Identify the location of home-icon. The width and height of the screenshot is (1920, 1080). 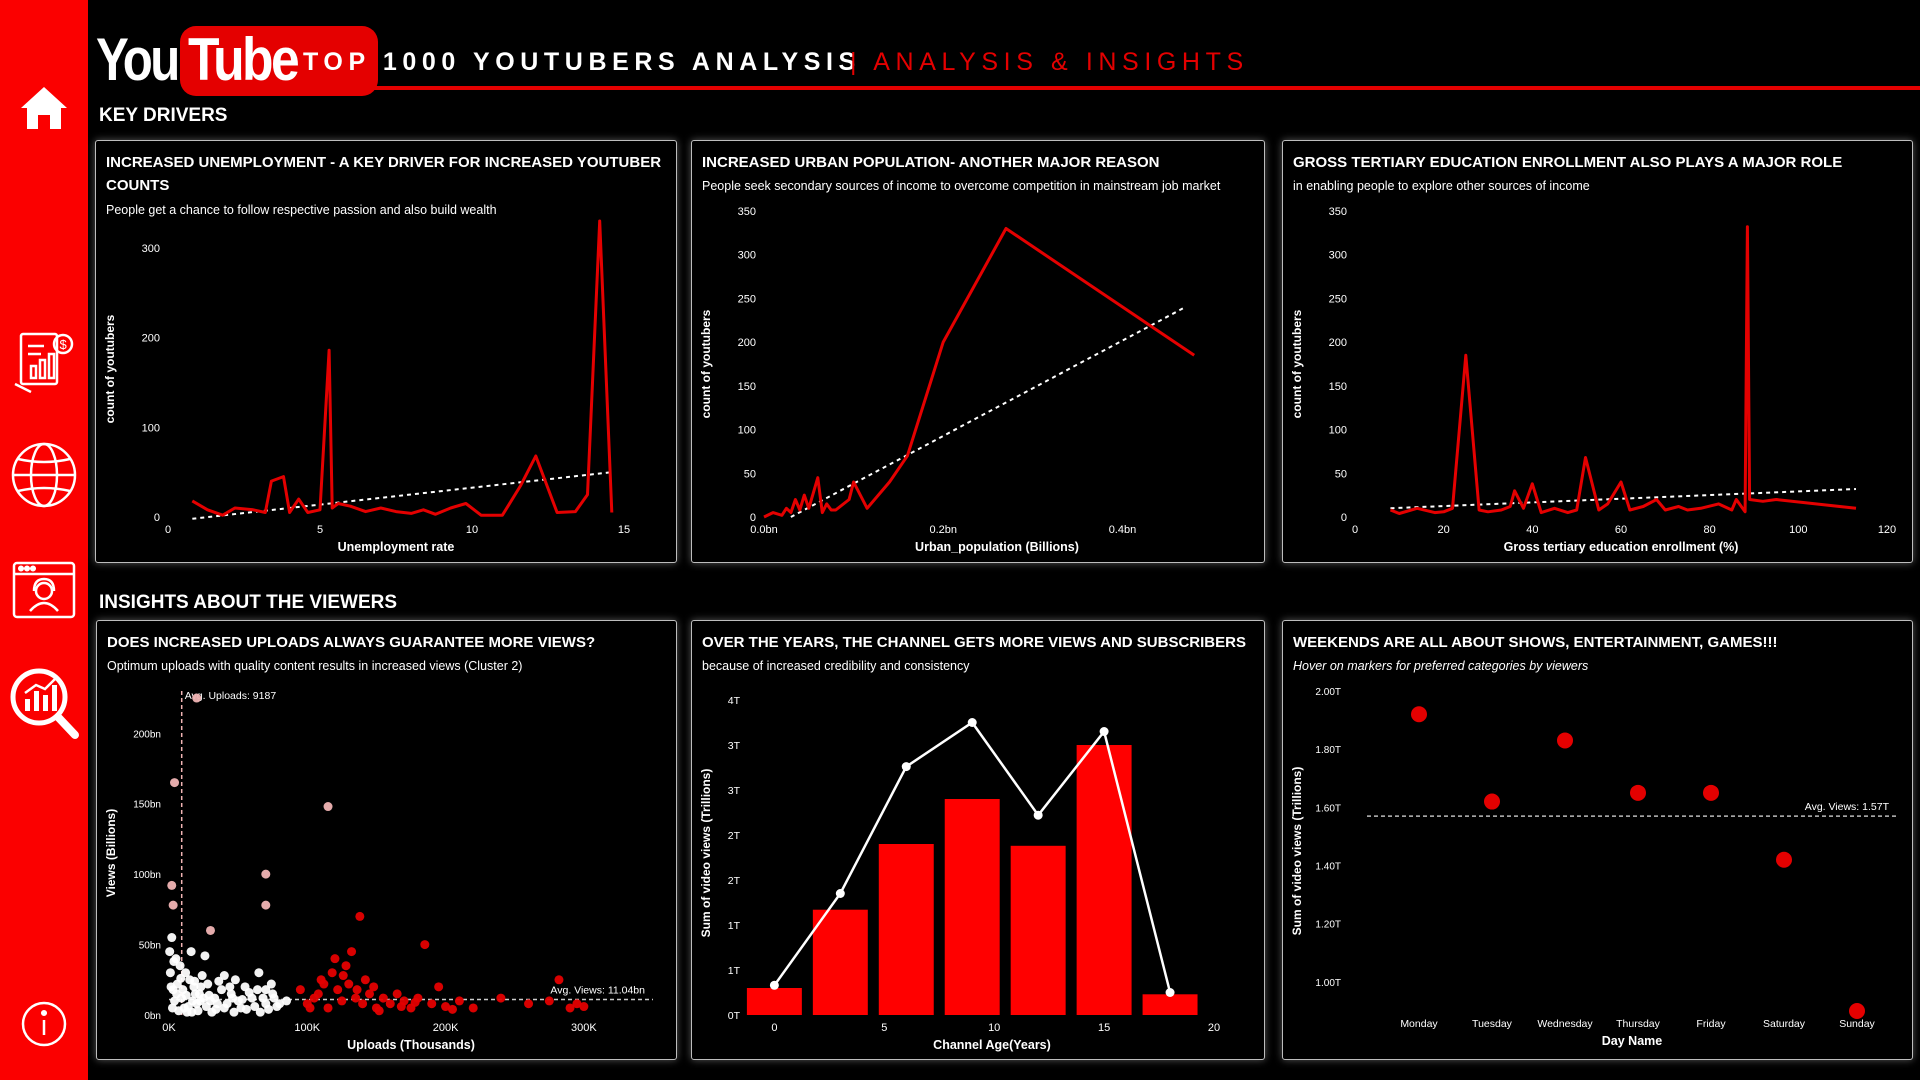
(44, 108).